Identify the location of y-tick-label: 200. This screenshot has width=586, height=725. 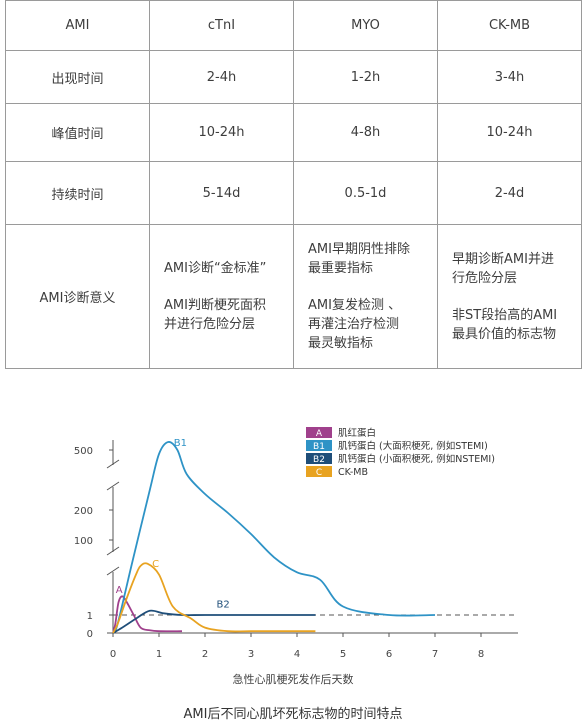
(83, 511).